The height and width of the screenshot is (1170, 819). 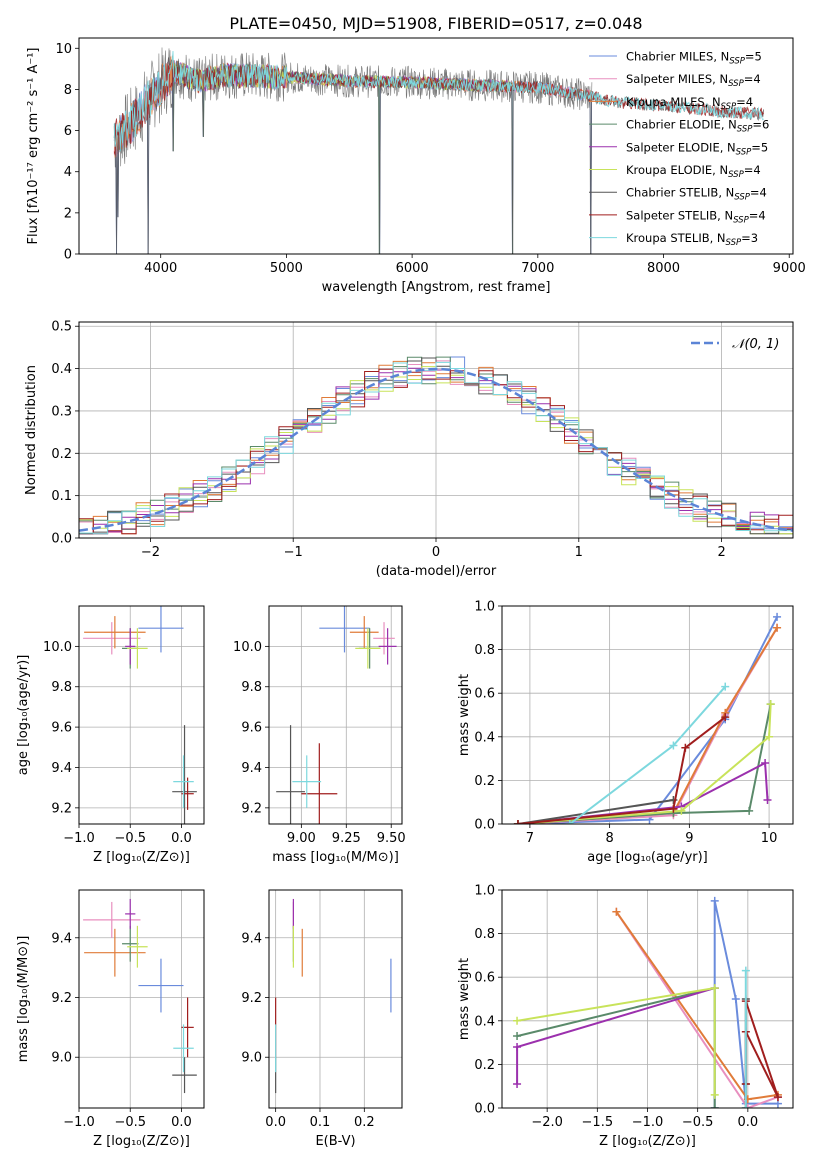 What do you see at coordinates (436, 449) in the screenshot?
I see `histogram-kroupa-stelib` at bounding box center [436, 449].